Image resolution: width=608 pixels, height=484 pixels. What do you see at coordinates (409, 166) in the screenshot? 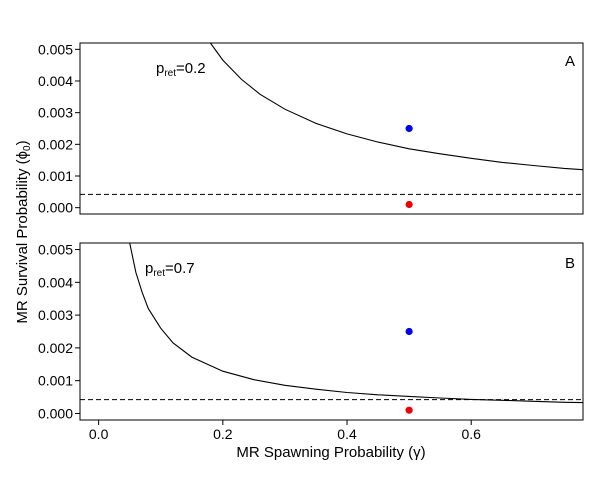
I see `panel-a-points` at bounding box center [409, 166].